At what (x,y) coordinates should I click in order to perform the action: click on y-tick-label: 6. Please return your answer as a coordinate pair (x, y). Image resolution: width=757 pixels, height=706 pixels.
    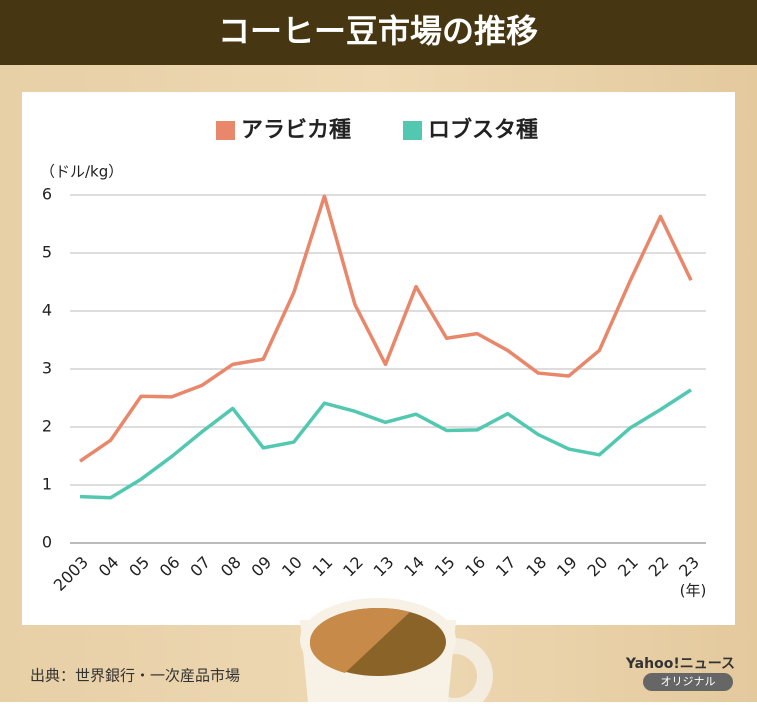
    Looking at the image, I should click on (47, 194).